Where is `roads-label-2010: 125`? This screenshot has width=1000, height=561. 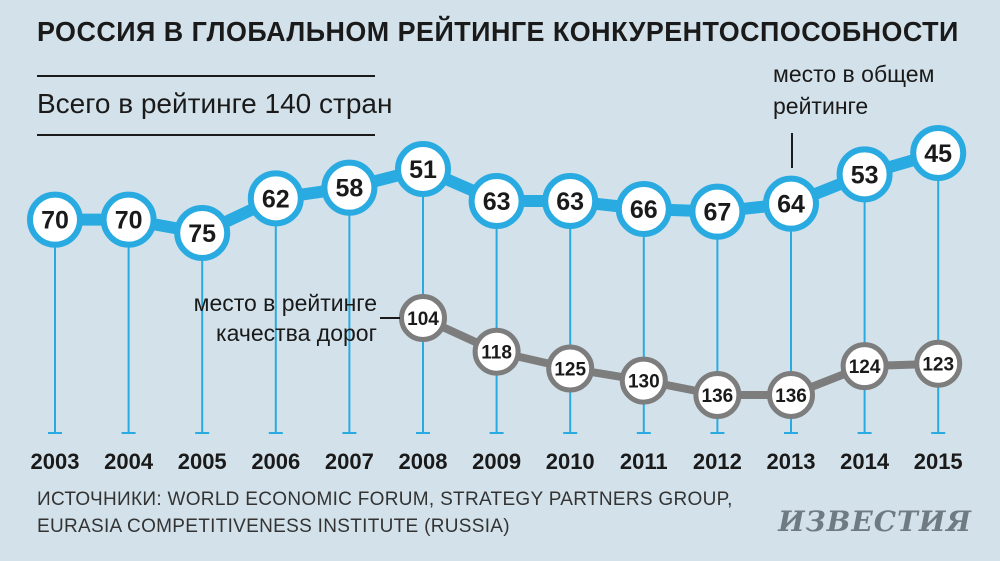 roads-label-2010: 125 is located at coordinates (570, 370).